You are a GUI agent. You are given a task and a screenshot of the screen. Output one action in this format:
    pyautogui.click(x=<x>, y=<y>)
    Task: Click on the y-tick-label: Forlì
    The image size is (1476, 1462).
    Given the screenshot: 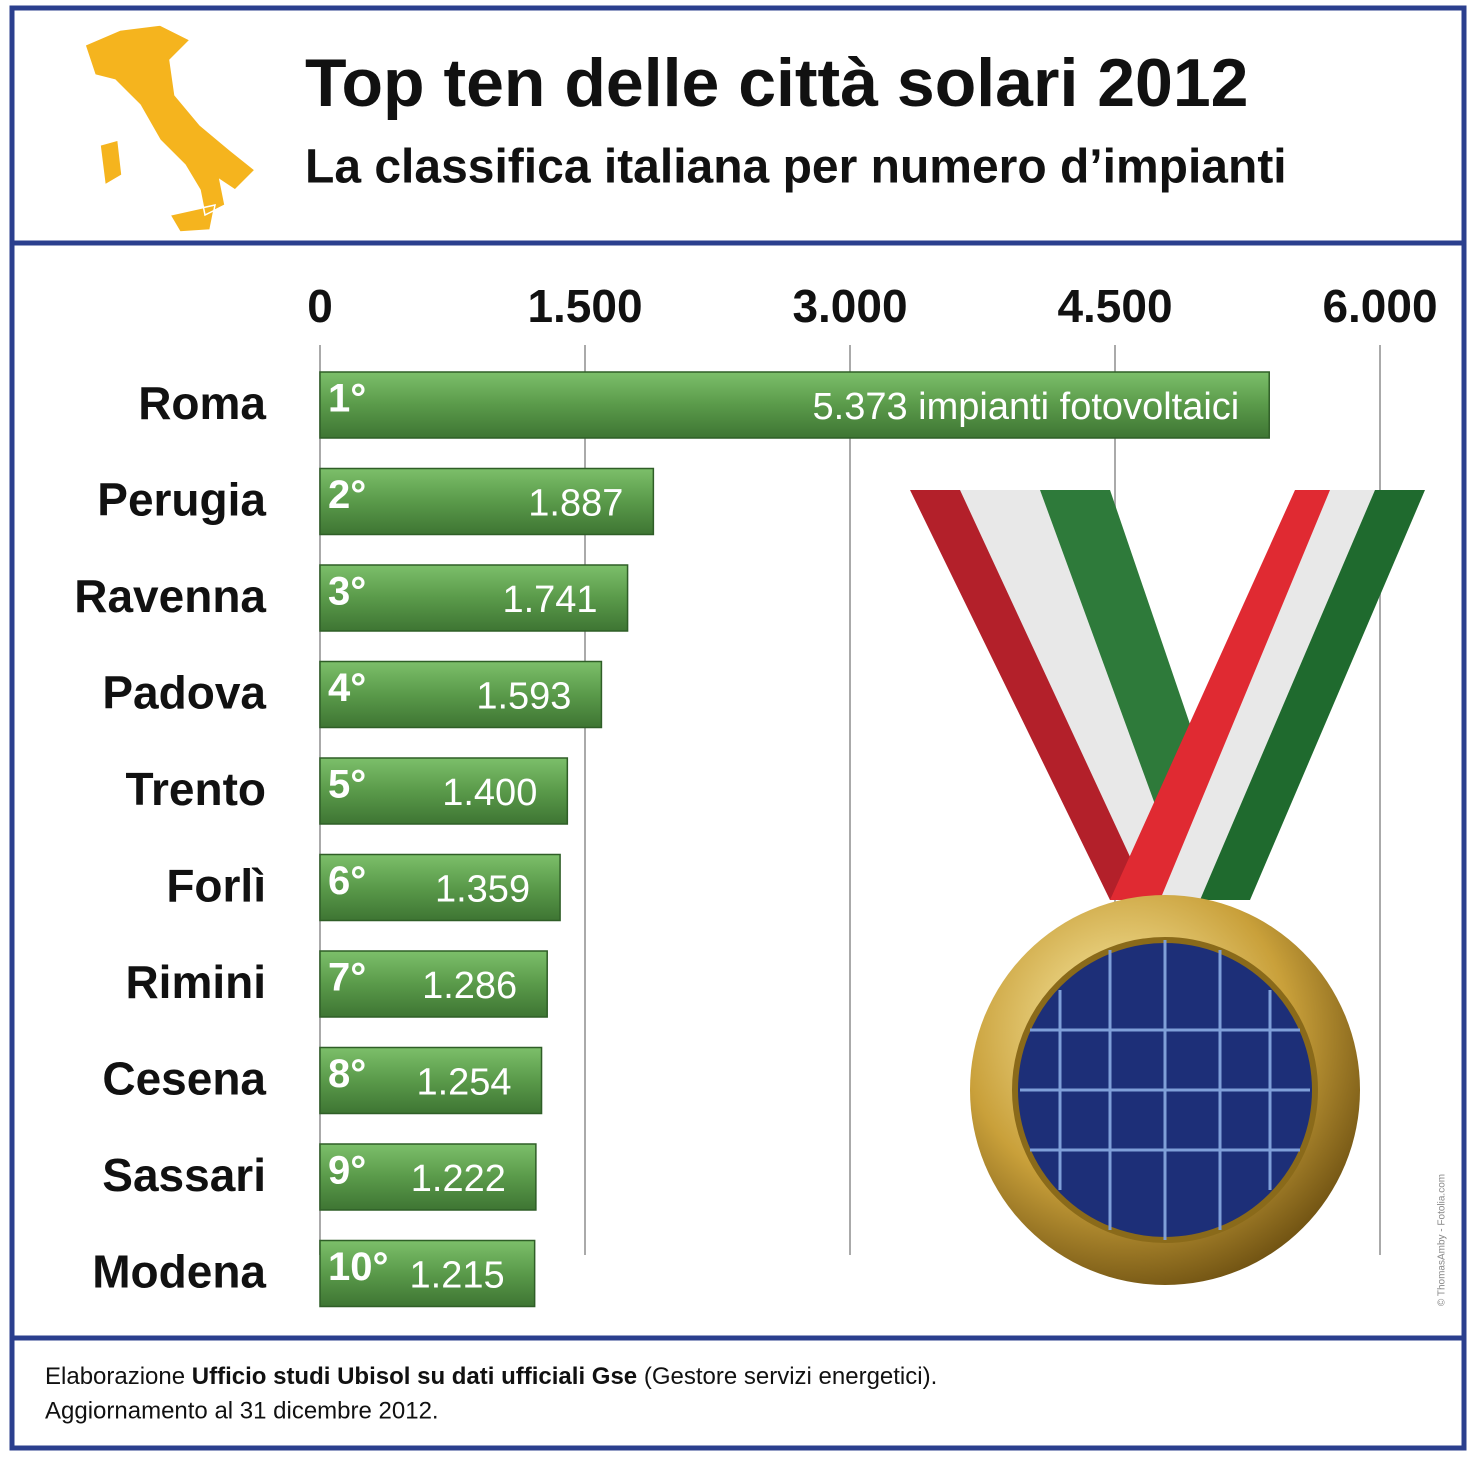 What is the action you would take?
    pyautogui.click(x=216, y=886)
    